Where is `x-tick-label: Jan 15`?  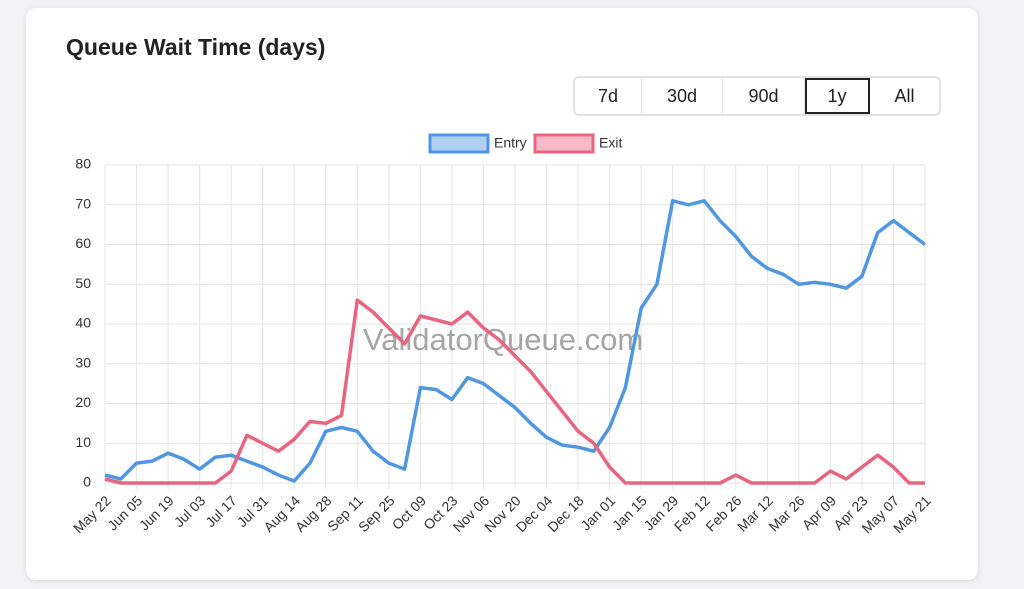 x-tick-label: Jan 15 is located at coordinates (629, 512).